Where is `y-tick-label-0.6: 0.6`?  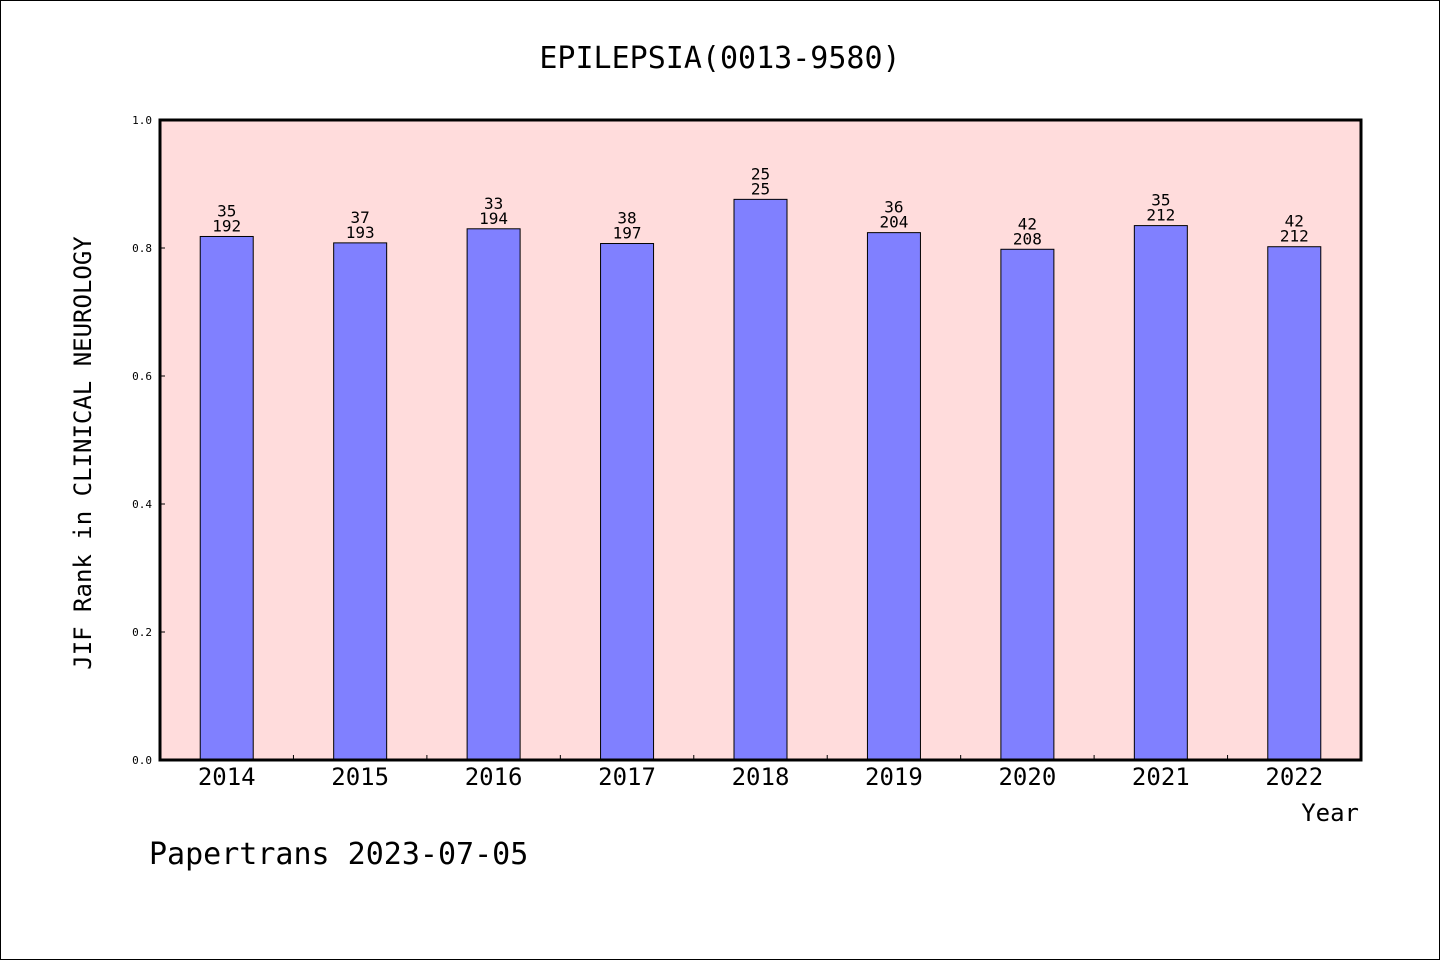 y-tick-label-0.6: 0.6 is located at coordinates (142, 376).